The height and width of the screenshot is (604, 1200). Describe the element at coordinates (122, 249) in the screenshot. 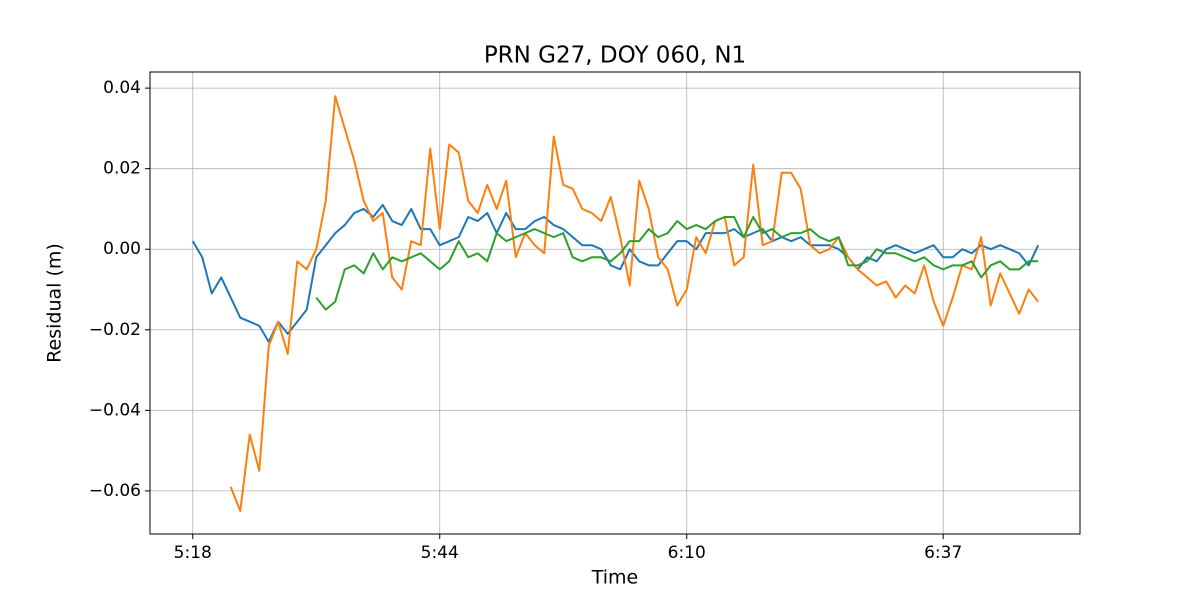

I see `y-tick-label: 0.00` at that location.